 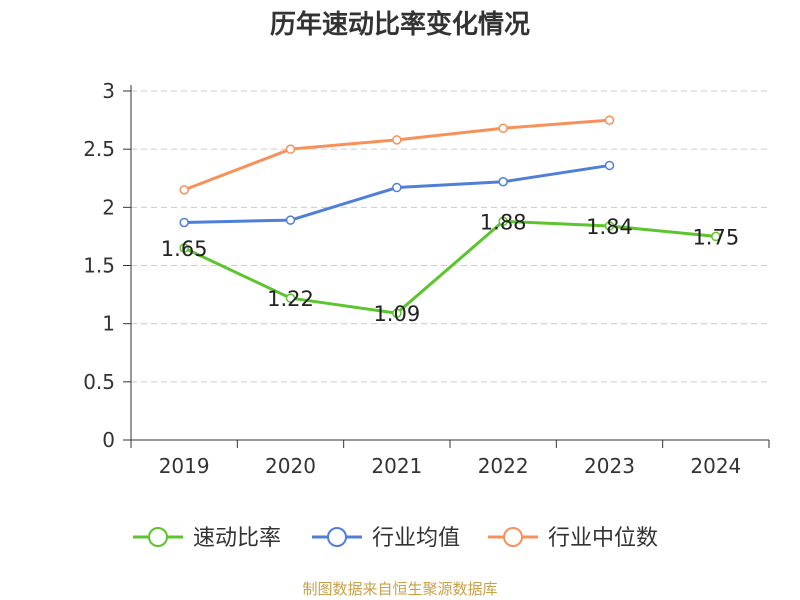 What do you see at coordinates (400, 589) in the screenshot?
I see `source-note: 制图数据来自恒生聚源数据库` at bounding box center [400, 589].